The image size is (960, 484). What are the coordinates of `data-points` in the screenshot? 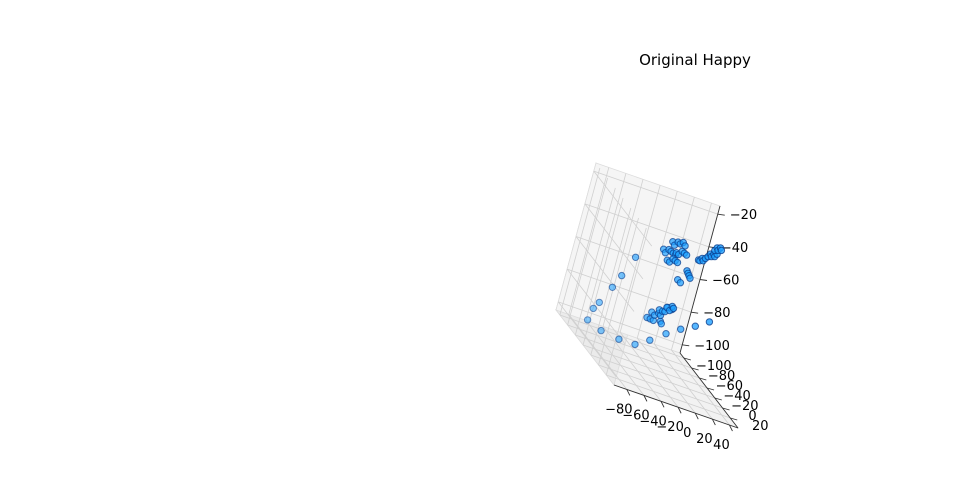 It's located at (654, 293).